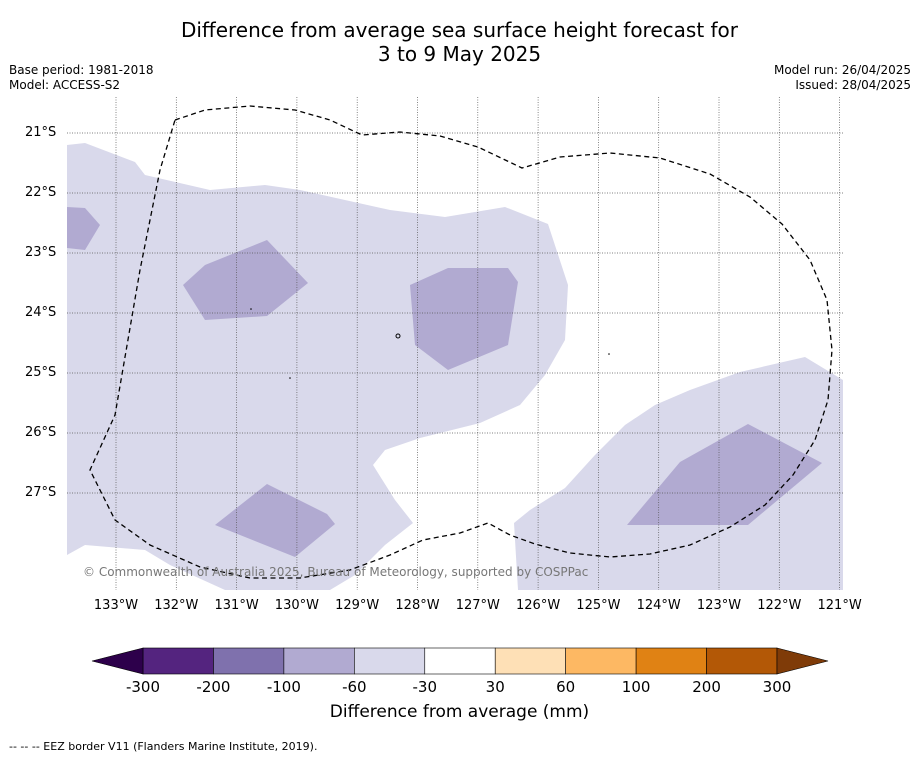  What do you see at coordinates (566, 687) in the screenshot?
I see `colorbar-tick-label: 60` at bounding box center [566, 687].